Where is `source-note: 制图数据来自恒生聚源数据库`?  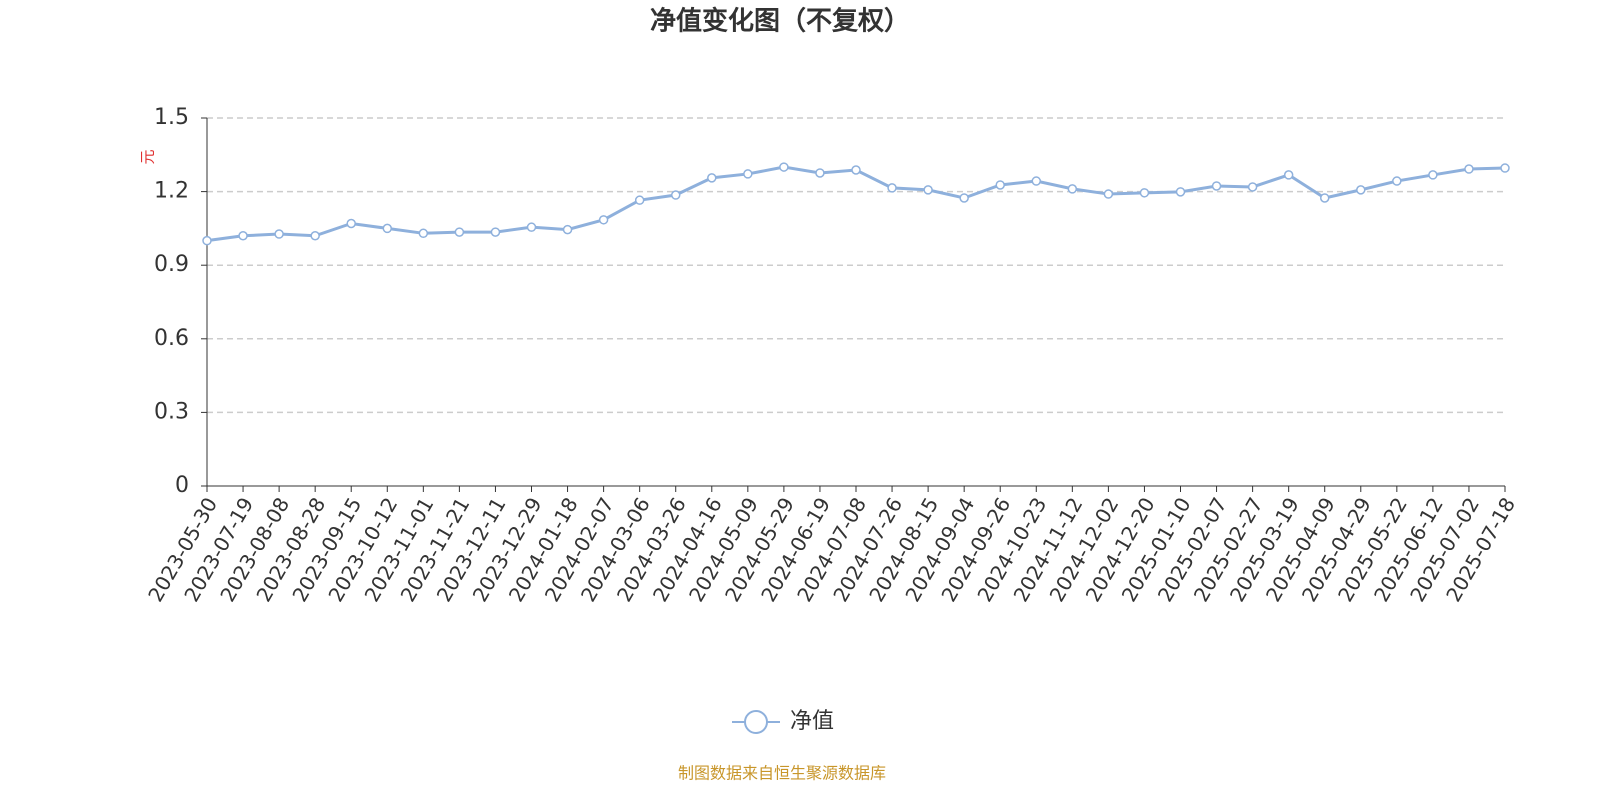 source-note: 制图数据来自恒生聚源数据库 is located at coordinates (782, 773).